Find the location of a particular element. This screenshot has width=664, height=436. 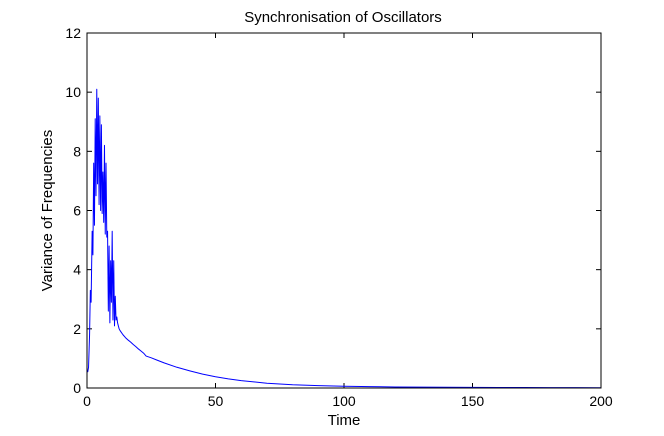

y-tick-label: 2 is located at coordinates (77, 329).